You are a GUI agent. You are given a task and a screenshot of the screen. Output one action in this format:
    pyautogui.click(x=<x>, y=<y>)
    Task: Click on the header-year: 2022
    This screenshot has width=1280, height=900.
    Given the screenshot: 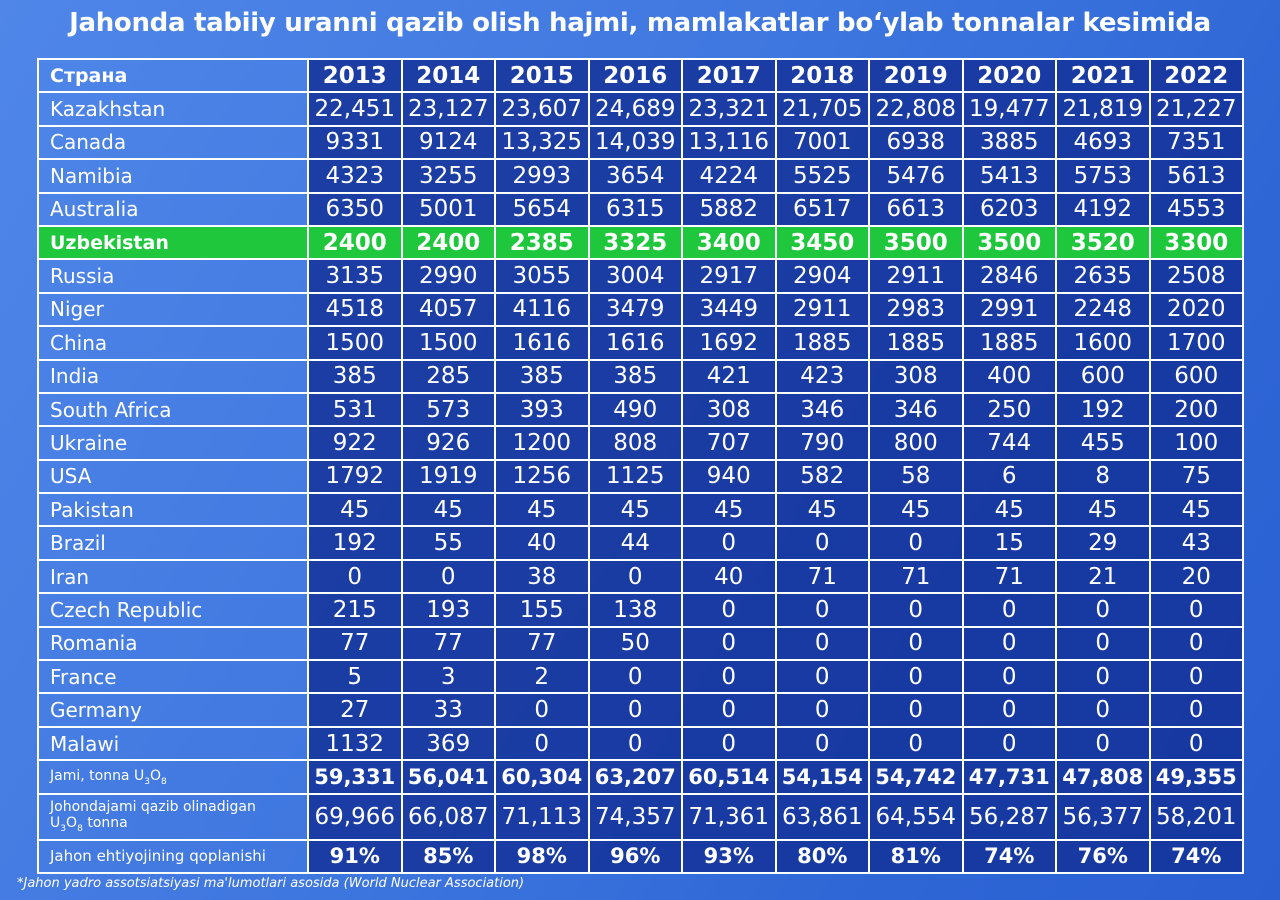 What is the action you would take?
    pyautogui.click(x=1196, y=75)
    